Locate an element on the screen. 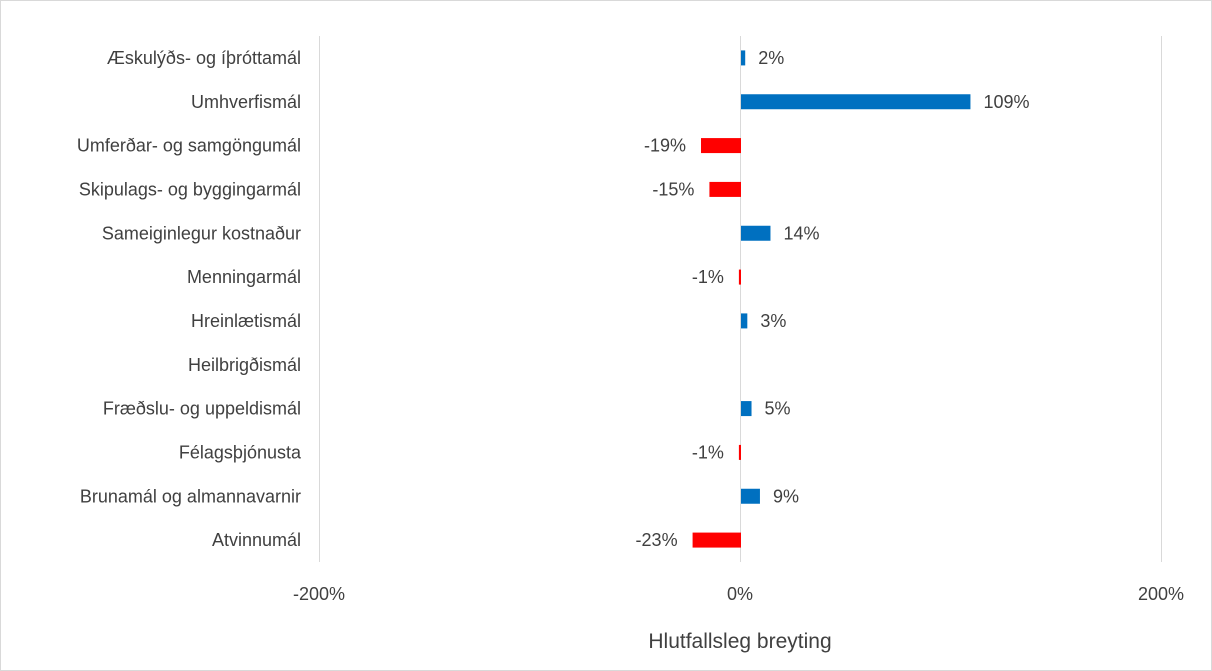 The height and width of the screenshot is (671, 1212). category-label: Menningarmál is located at coordinates (244, 277).